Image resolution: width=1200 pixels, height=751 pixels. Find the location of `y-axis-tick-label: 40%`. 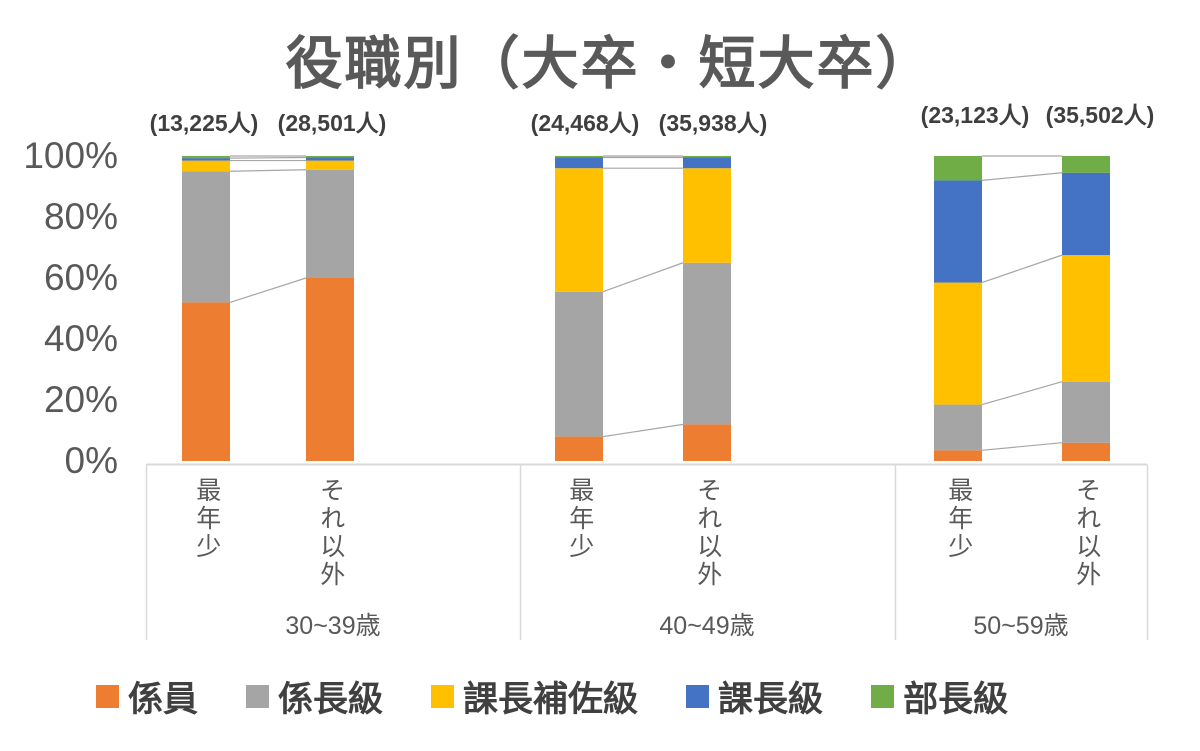

y-axis-tick-label: 40% is located at coordinates (80, 338).